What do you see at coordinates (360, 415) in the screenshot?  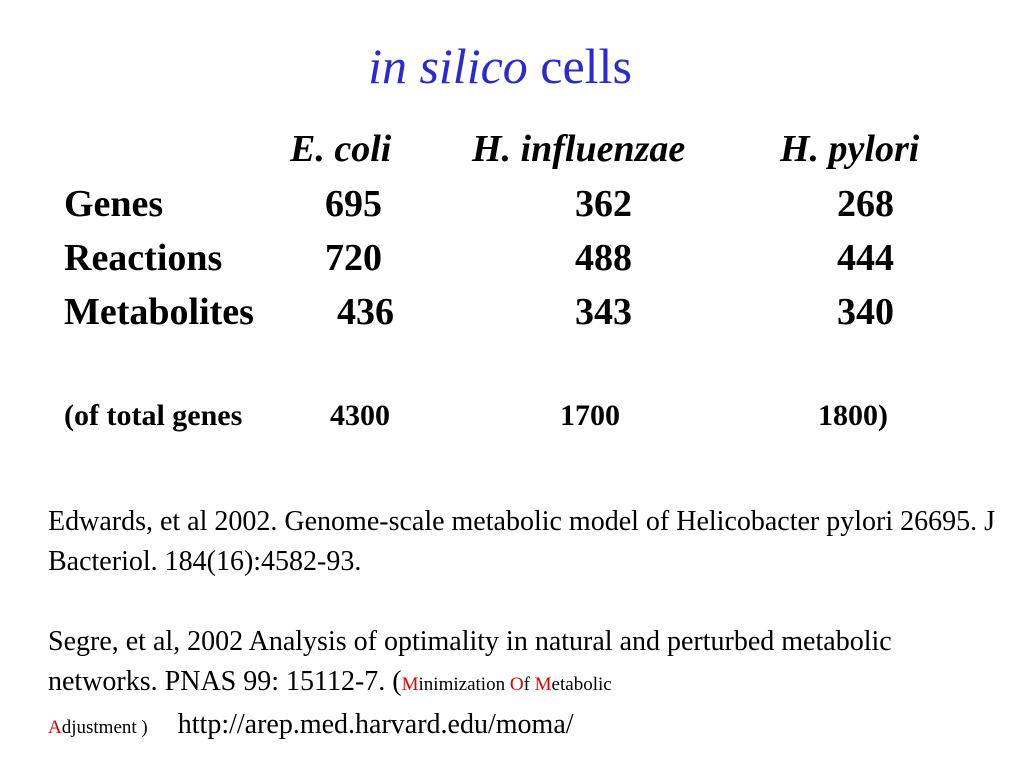 I see `total-genes-value: 4300` at bounding box center [360, 415].